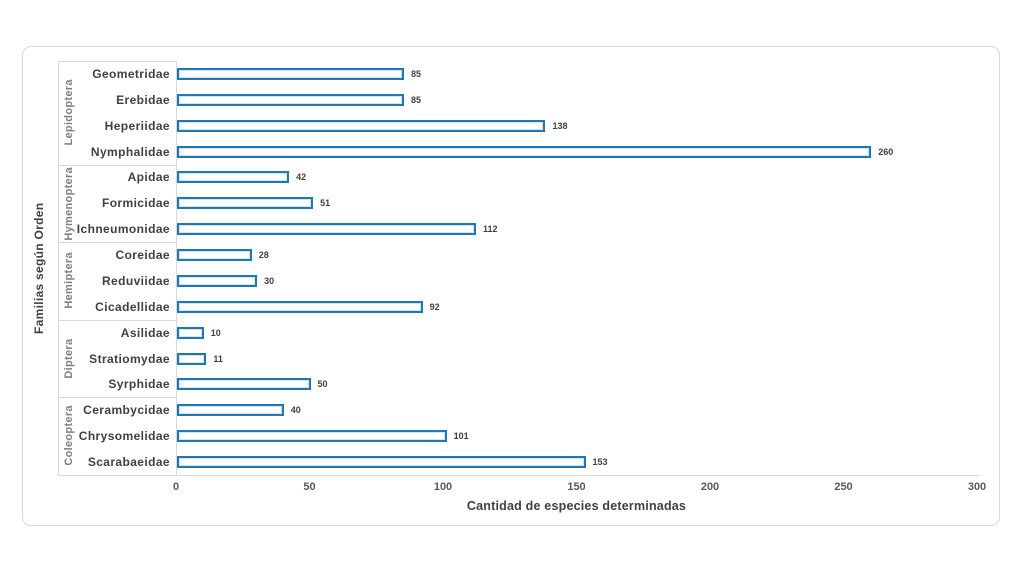 Image resolution: width=1024 pixels, height=575 pixels. Describe the element at coordinates (443, 487) in the screenshot. I see `x-tick-label: 100` at that location.